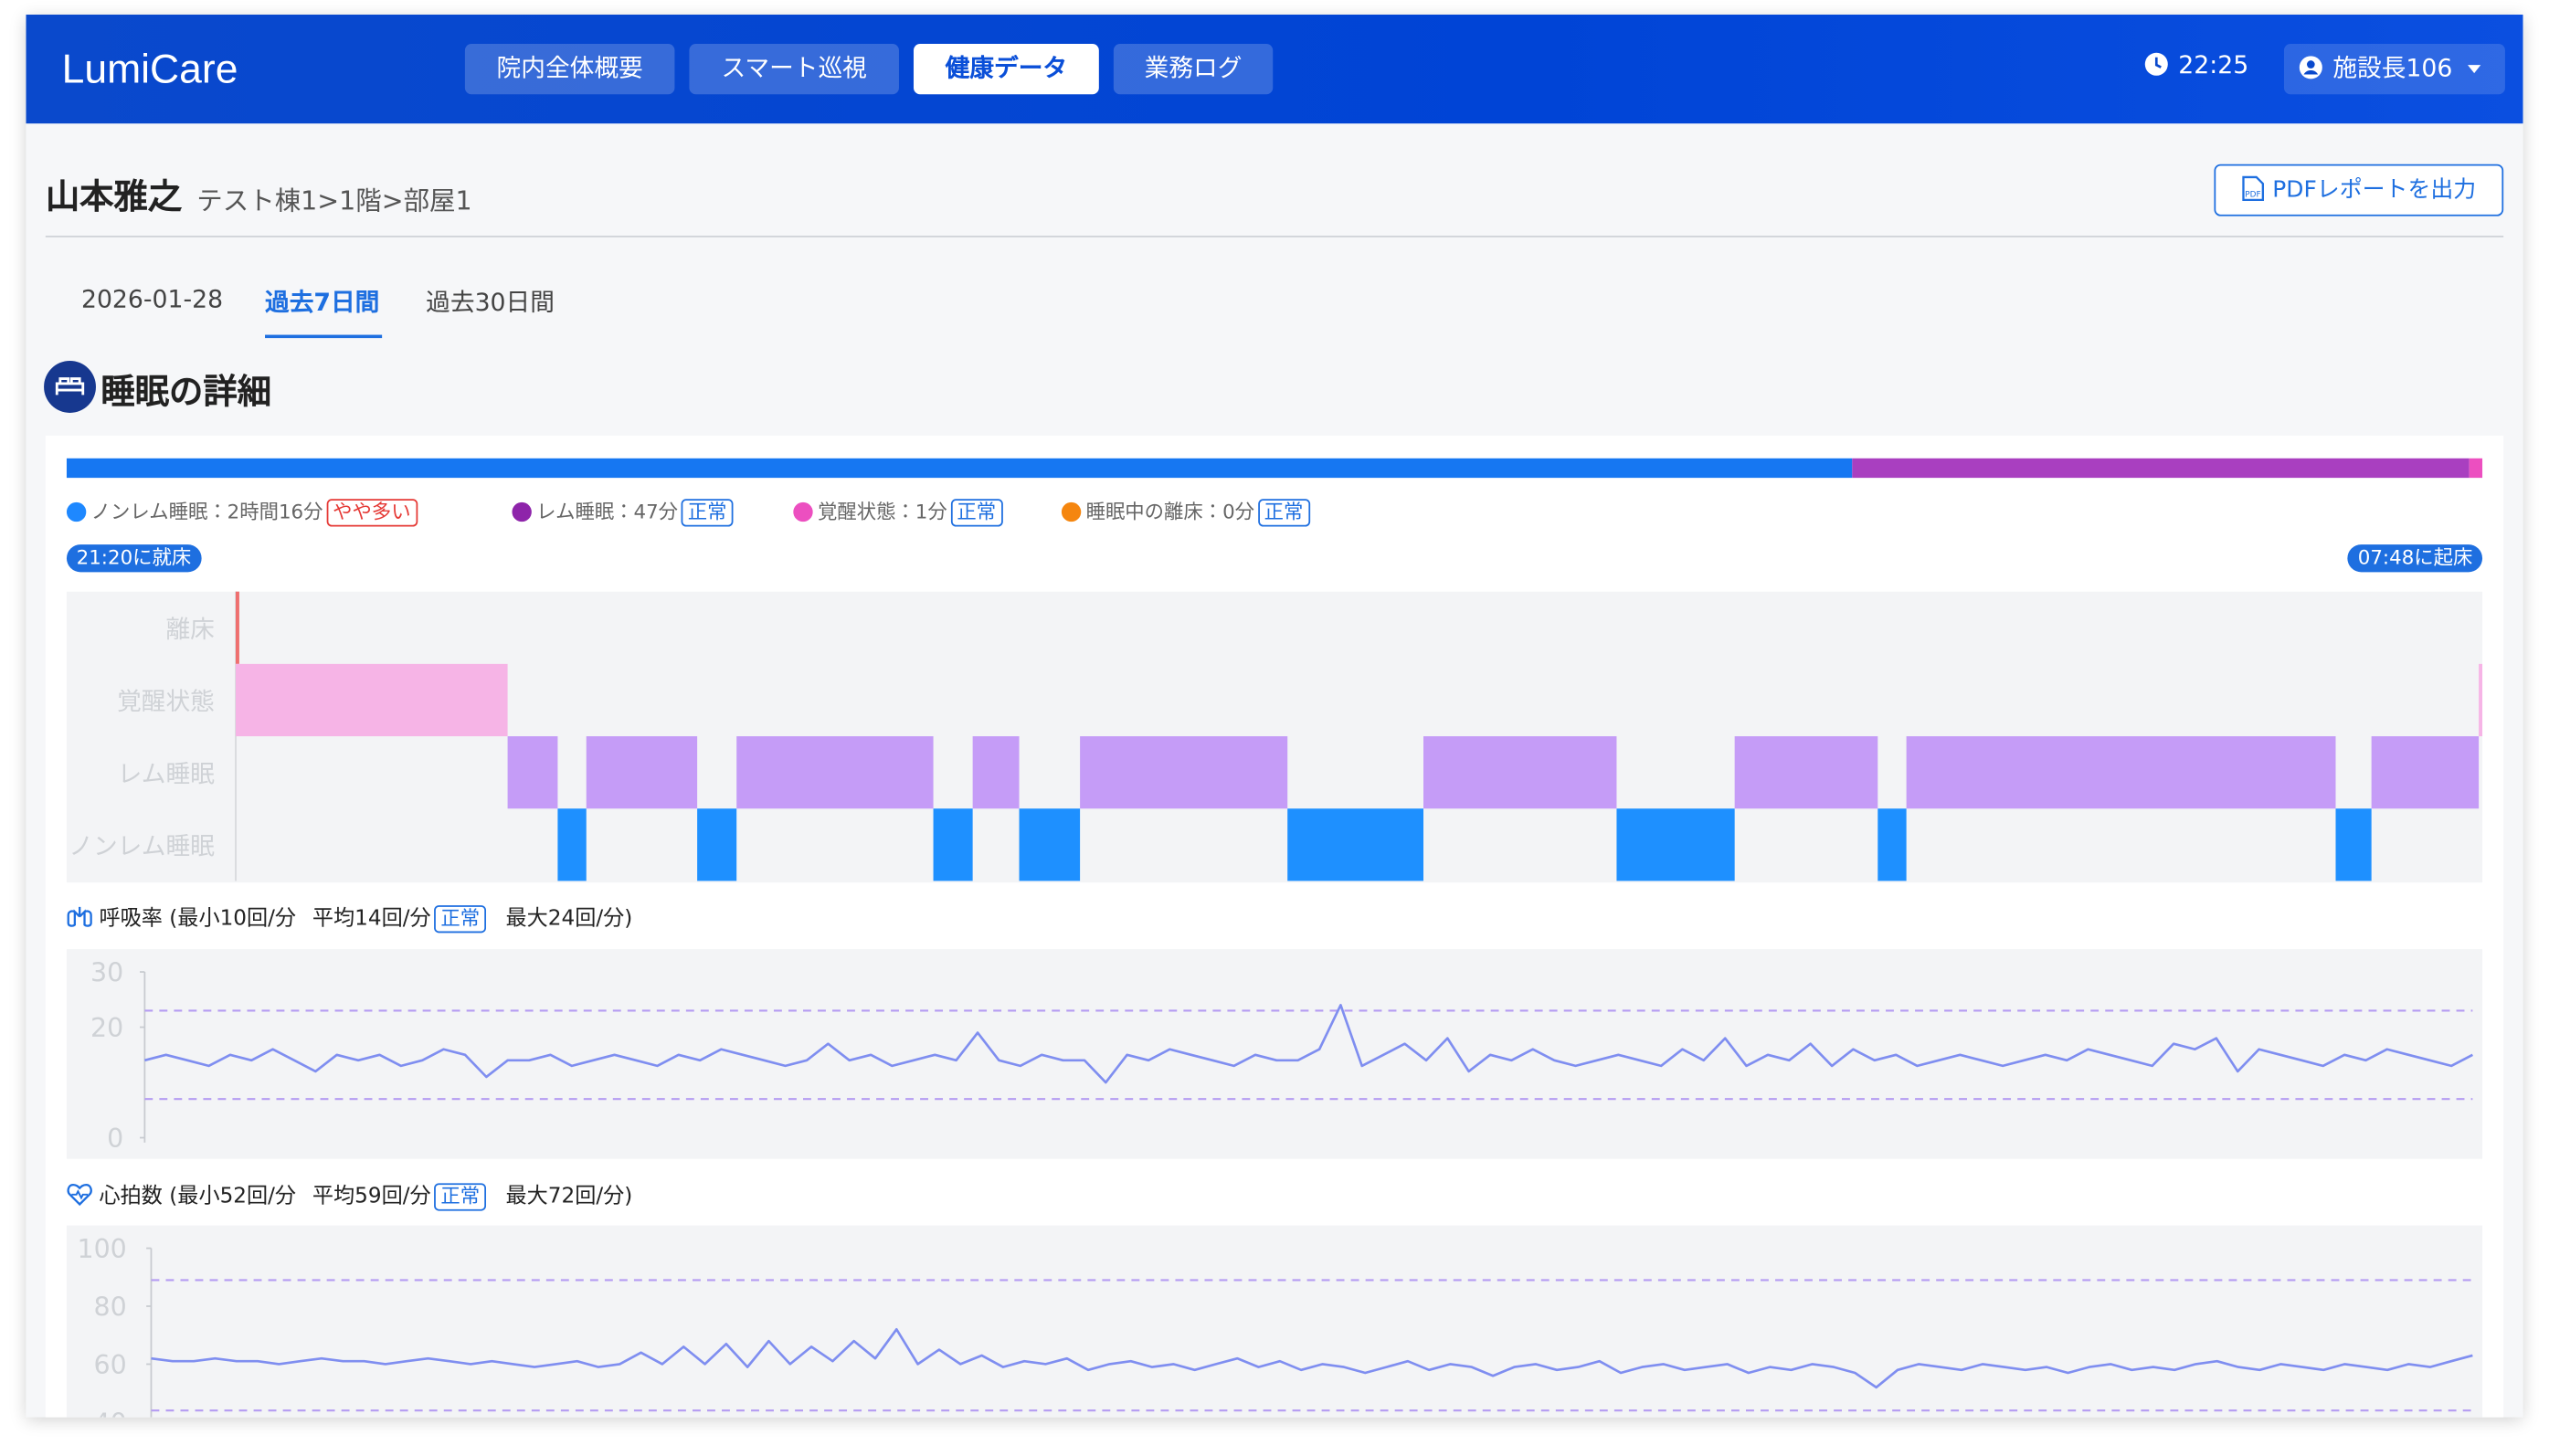 This screenshot has height=1456, width=2549. What do you see at coordinates (882, 512) in the screenshot?
I see `legend-label: 覚醒状態：1分` at bounding box center [882, 512].